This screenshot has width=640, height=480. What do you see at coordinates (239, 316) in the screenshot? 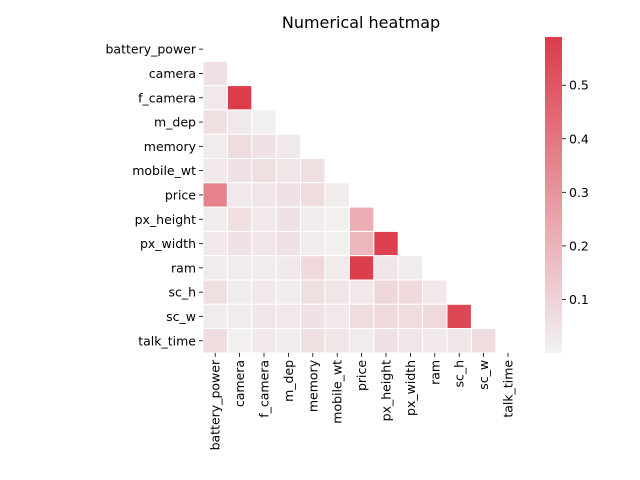
I see `heatmap-cell-sc_w-camera` at bounding box center [239, 316].